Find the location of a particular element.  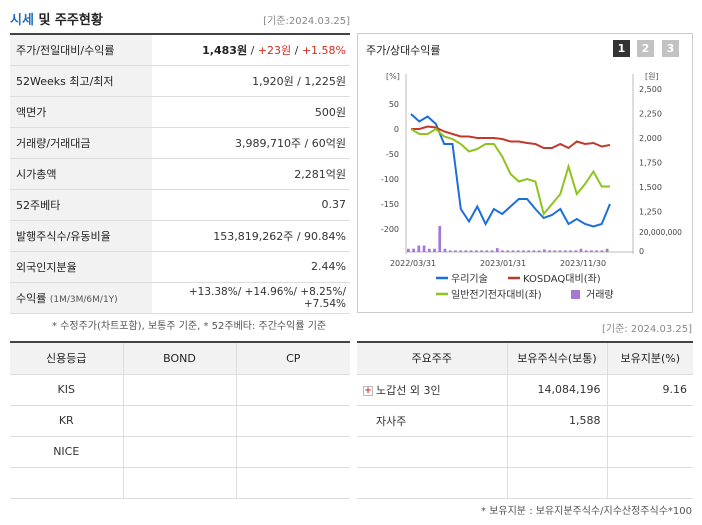

table-row: NICE is located at coordinates (180, 452).